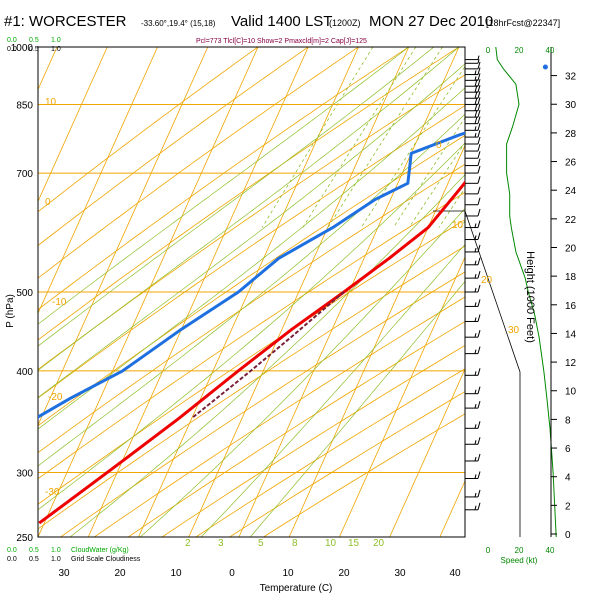 The height and width of the screenshot is (600, 600). I want to click on grid-label-isotherm: -10, so click(59, 302).